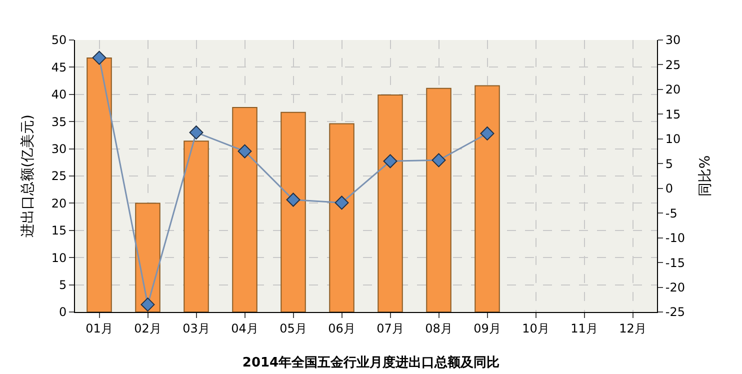 The height and width of the screenshot is (374, 742). Describe the element at coordinates (438, 328) in the screenshot. I see `x-tick-label: 08月` at that location.